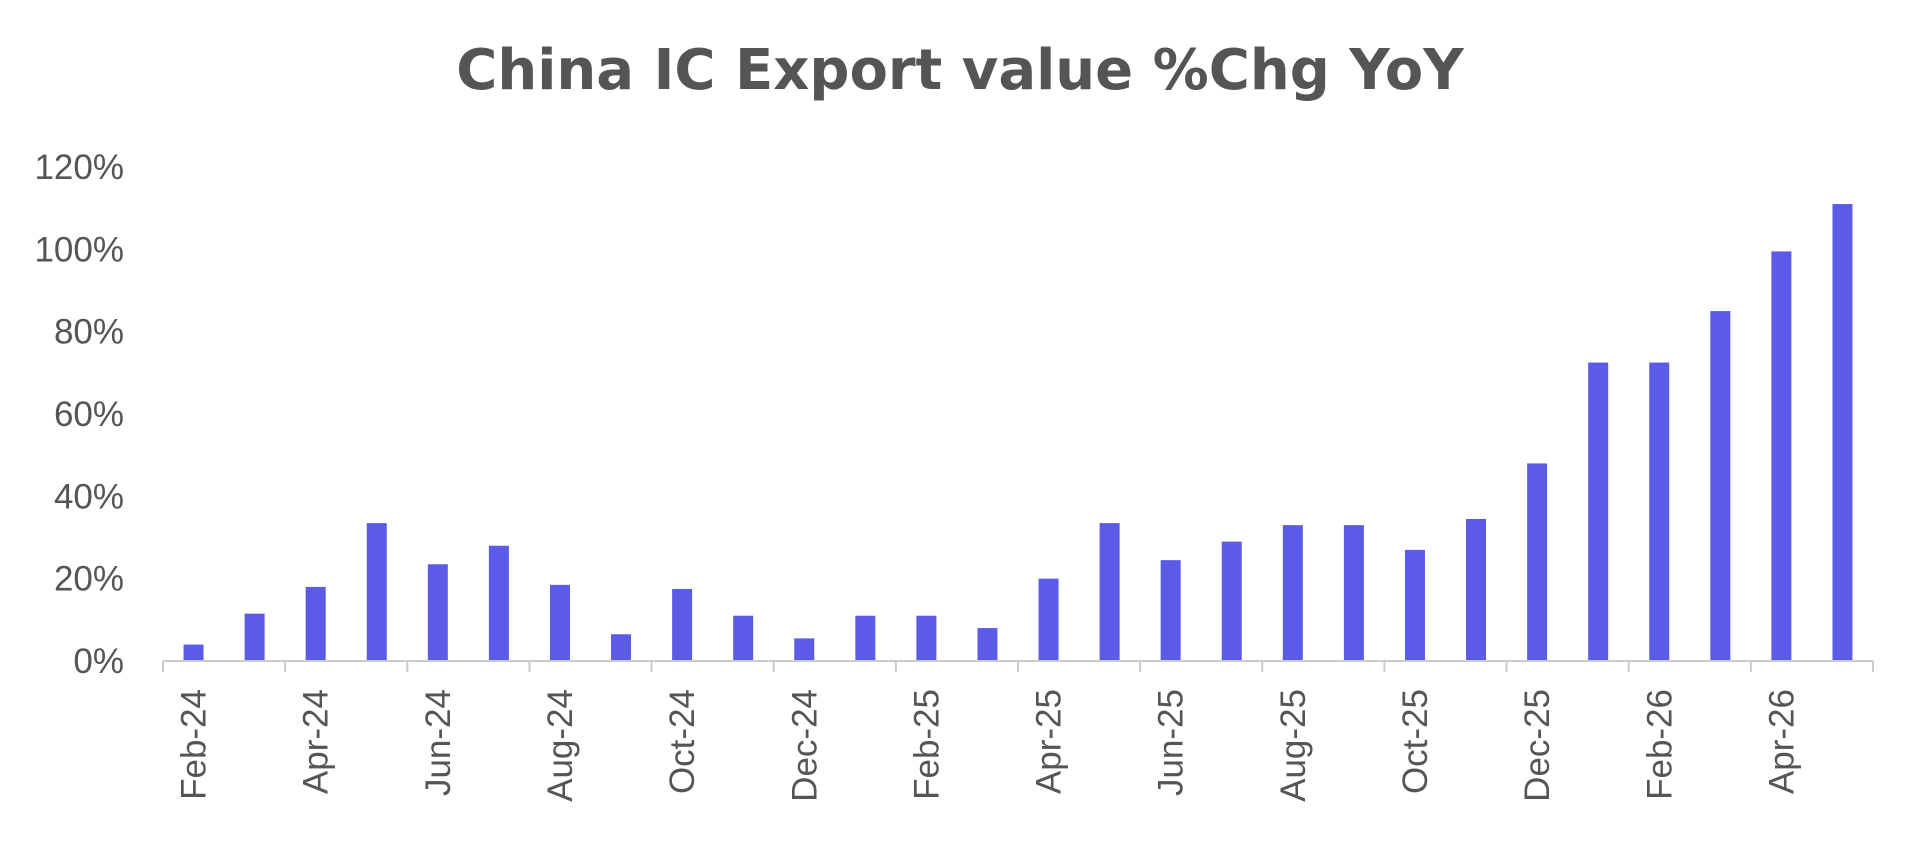  I want to click on x-tick-label: Dec-24, so click(804, 745).